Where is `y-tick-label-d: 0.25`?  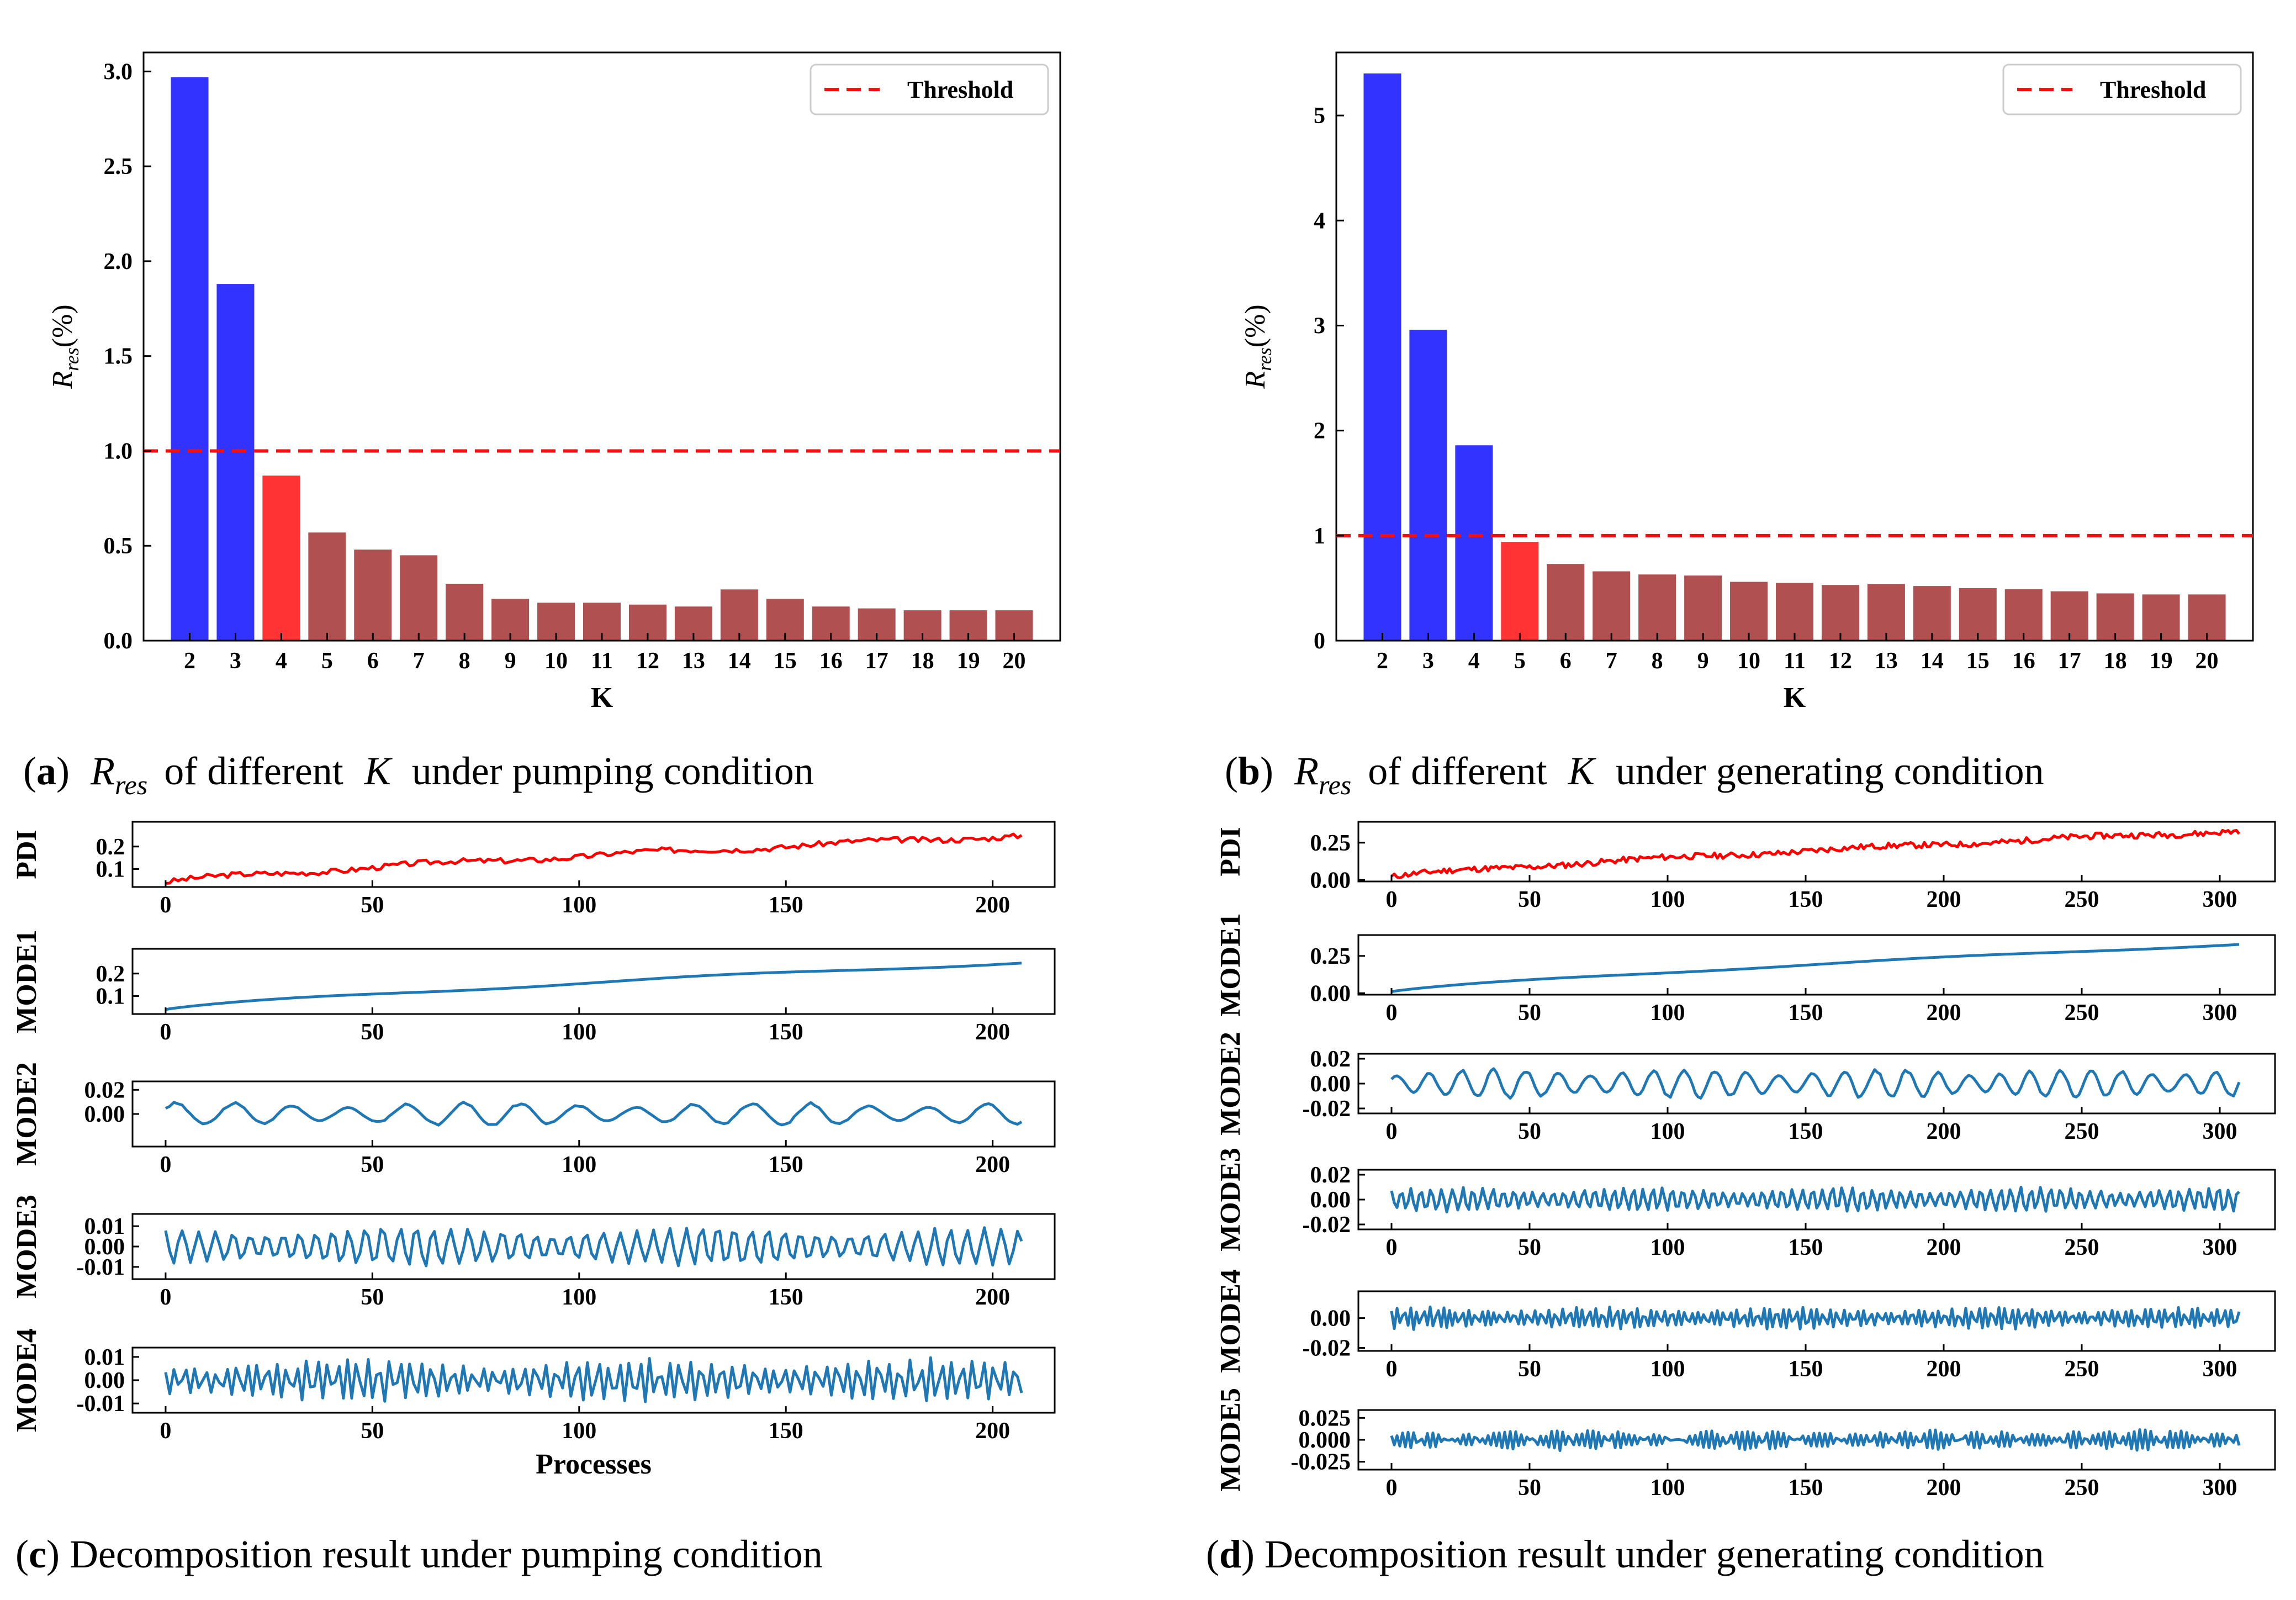
y-tick-label-d: 0.25 is located at coordinates (1331, 956).